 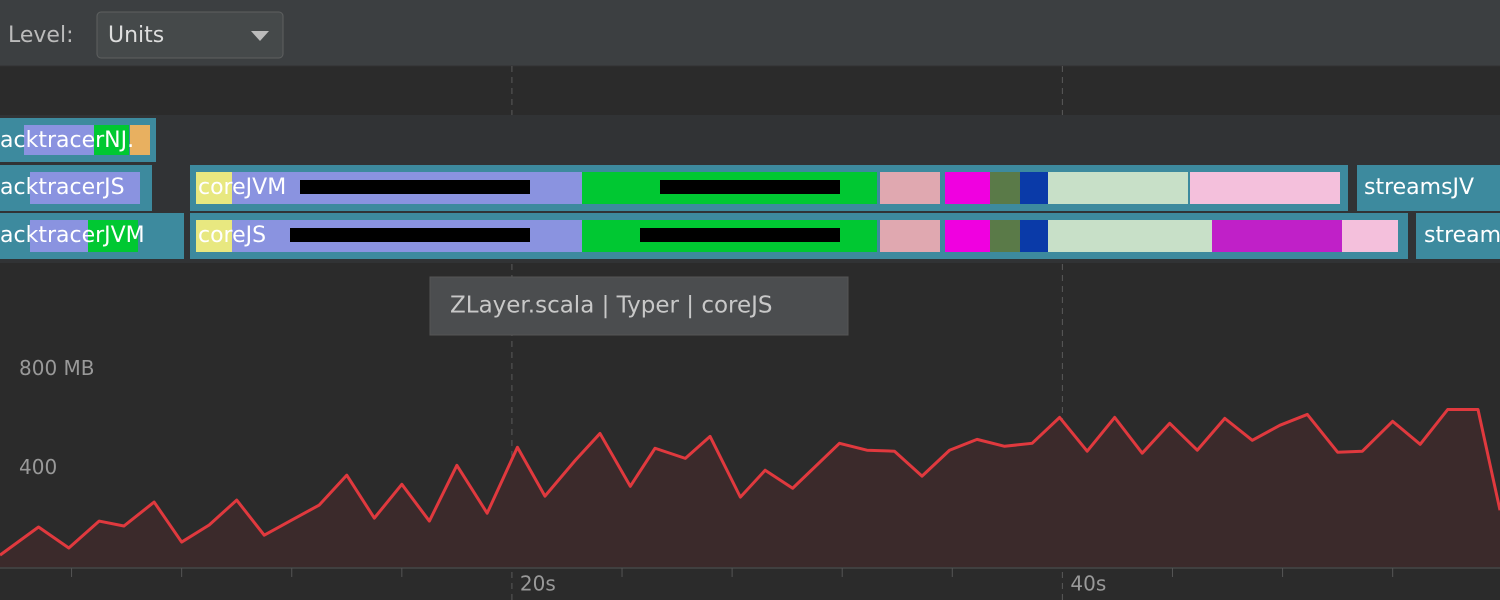 What do you see at coordinates (260, 36) in the screenshot?
I see `dropdown-arrow` at bounding box center [260, 36].